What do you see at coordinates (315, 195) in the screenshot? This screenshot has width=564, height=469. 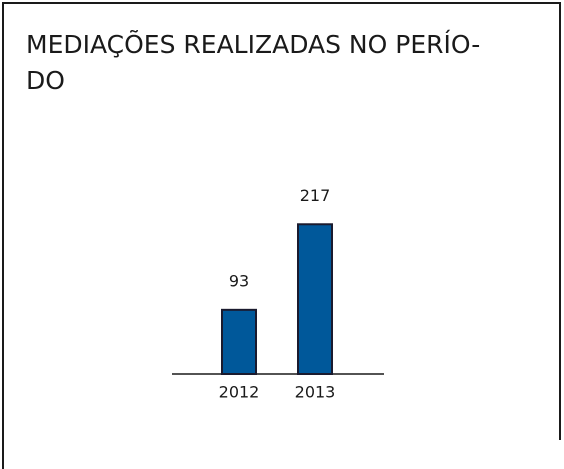 I see `data-label: 217` at bounding box center [315, 195].